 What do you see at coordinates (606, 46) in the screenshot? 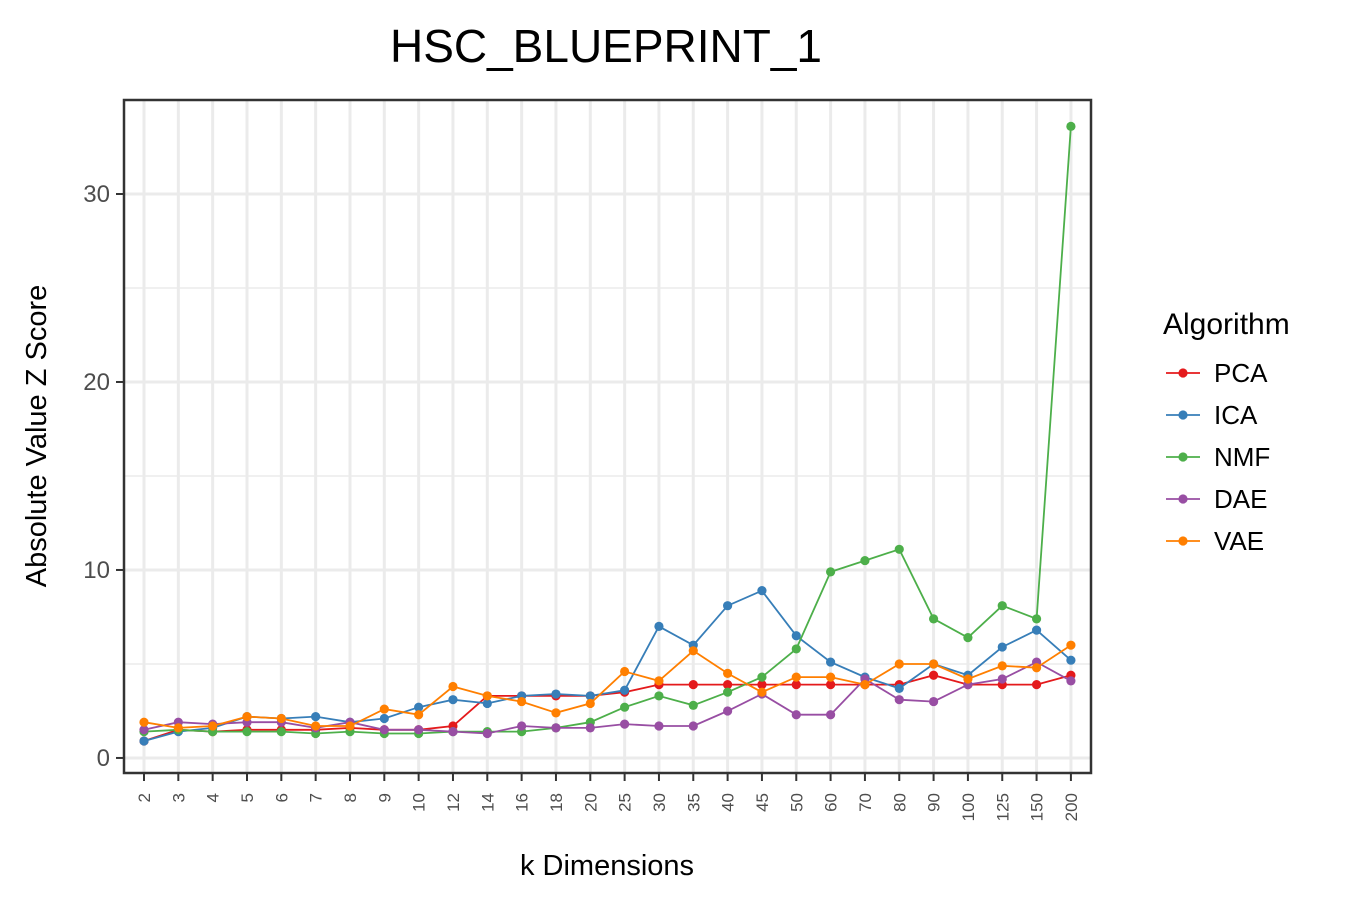
I see `chart-title: HSC_BLUEPRINT_1` at bounding box center [606, 46].